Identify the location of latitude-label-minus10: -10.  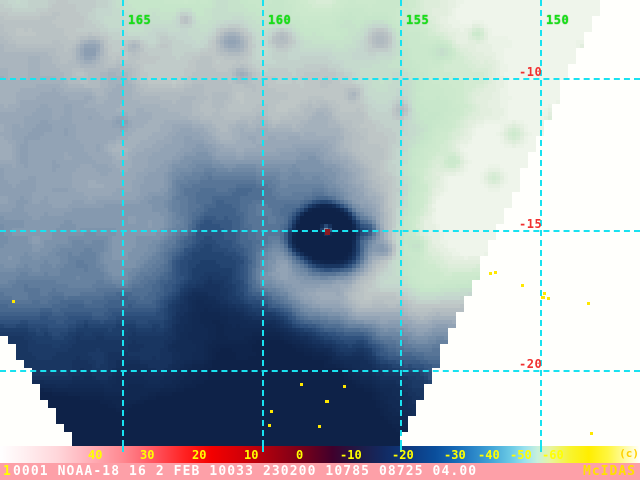
(531, 72).